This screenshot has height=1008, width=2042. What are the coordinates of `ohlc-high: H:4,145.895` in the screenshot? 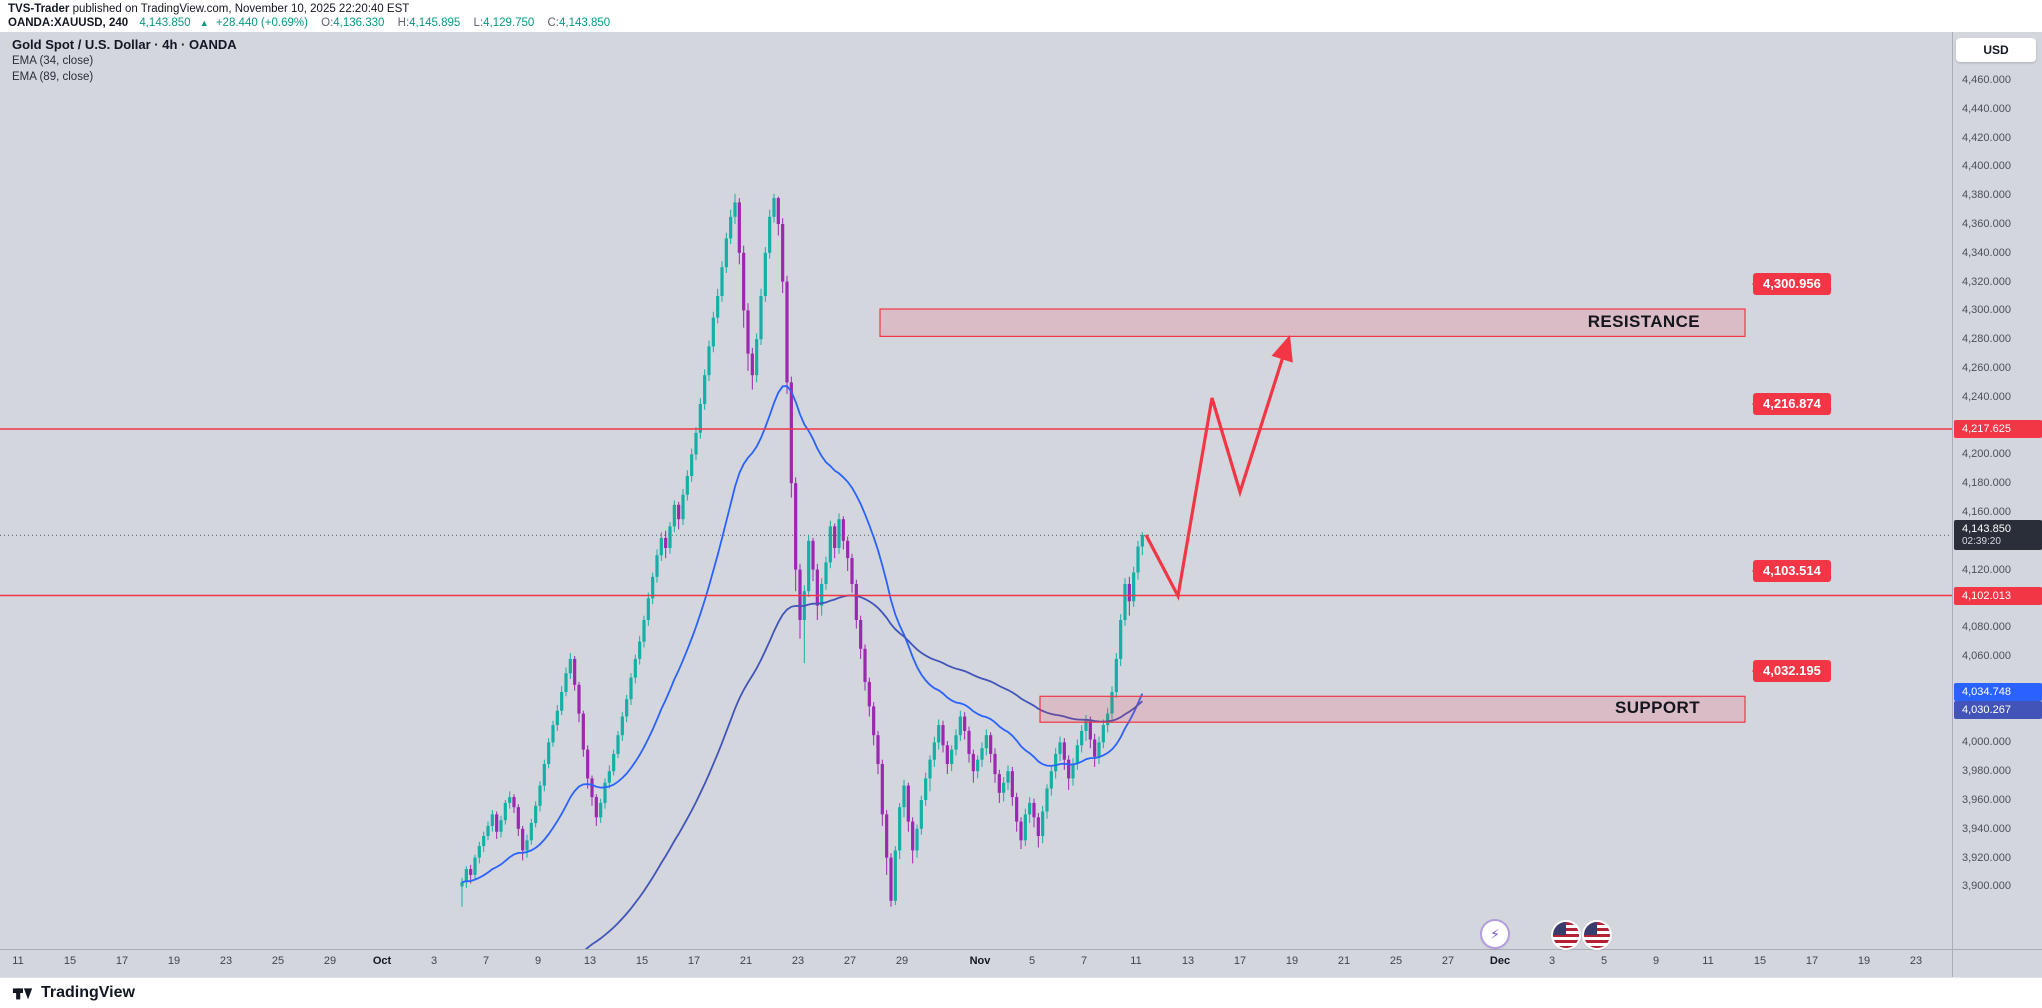 It's located at (429, 23).